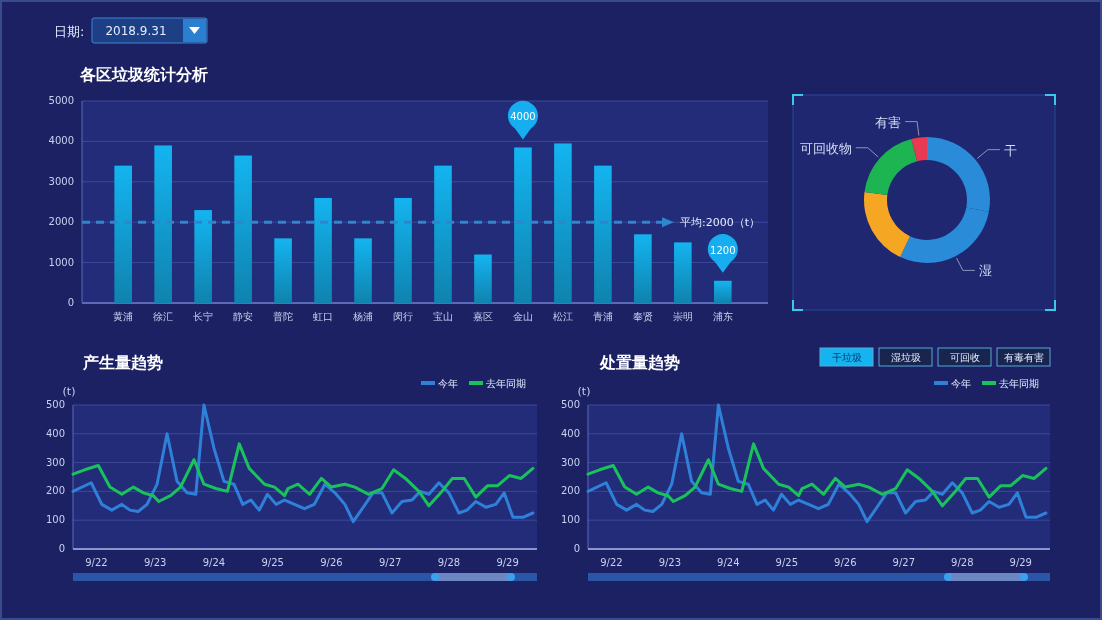 This screenshot has height=620, width=1102. Describe the element at coordinates (523, 117) in the screenshot. I see `annotation: 4000` at that location.